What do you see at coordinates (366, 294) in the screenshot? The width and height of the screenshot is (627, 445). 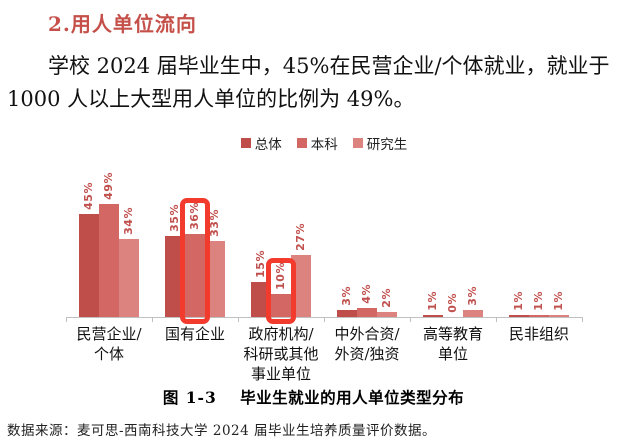 I see `bar-value-label: 4%` at bounding box center [366, 294].